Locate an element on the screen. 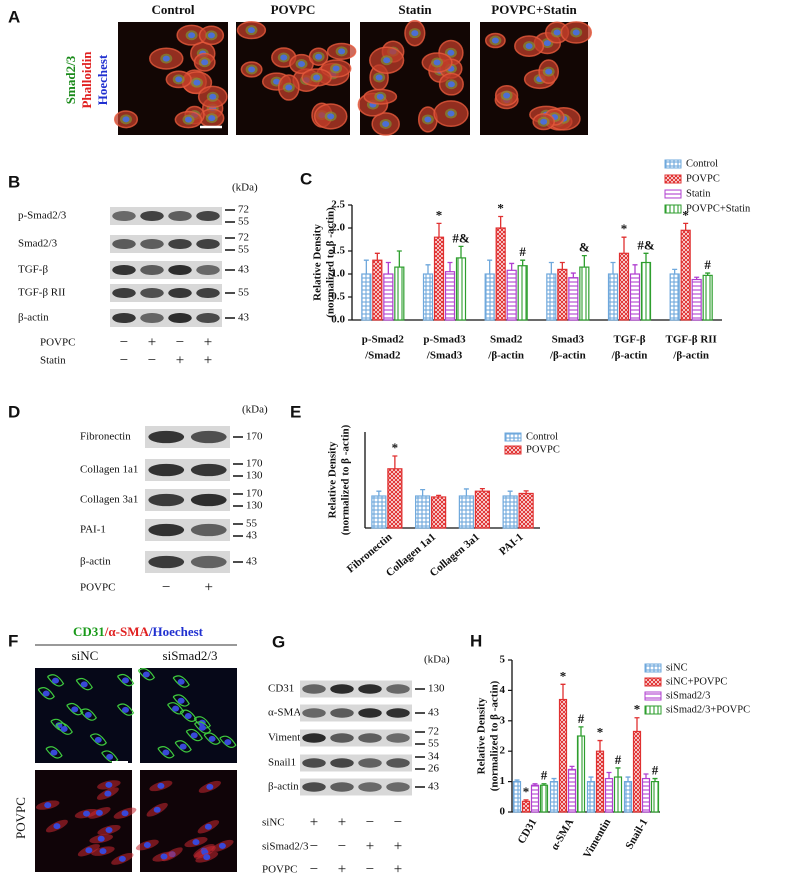 The image size is (788, 880). blot-label: Collagen 3a1 is located at coordinates (109, 500).